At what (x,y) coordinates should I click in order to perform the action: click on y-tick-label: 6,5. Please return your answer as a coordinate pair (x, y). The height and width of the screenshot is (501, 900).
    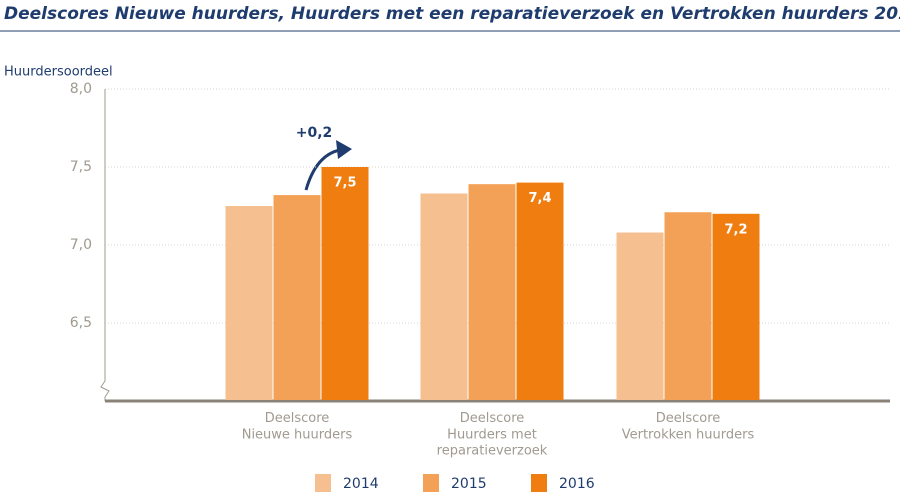
    Looking at the image, I should click on (81, 323).